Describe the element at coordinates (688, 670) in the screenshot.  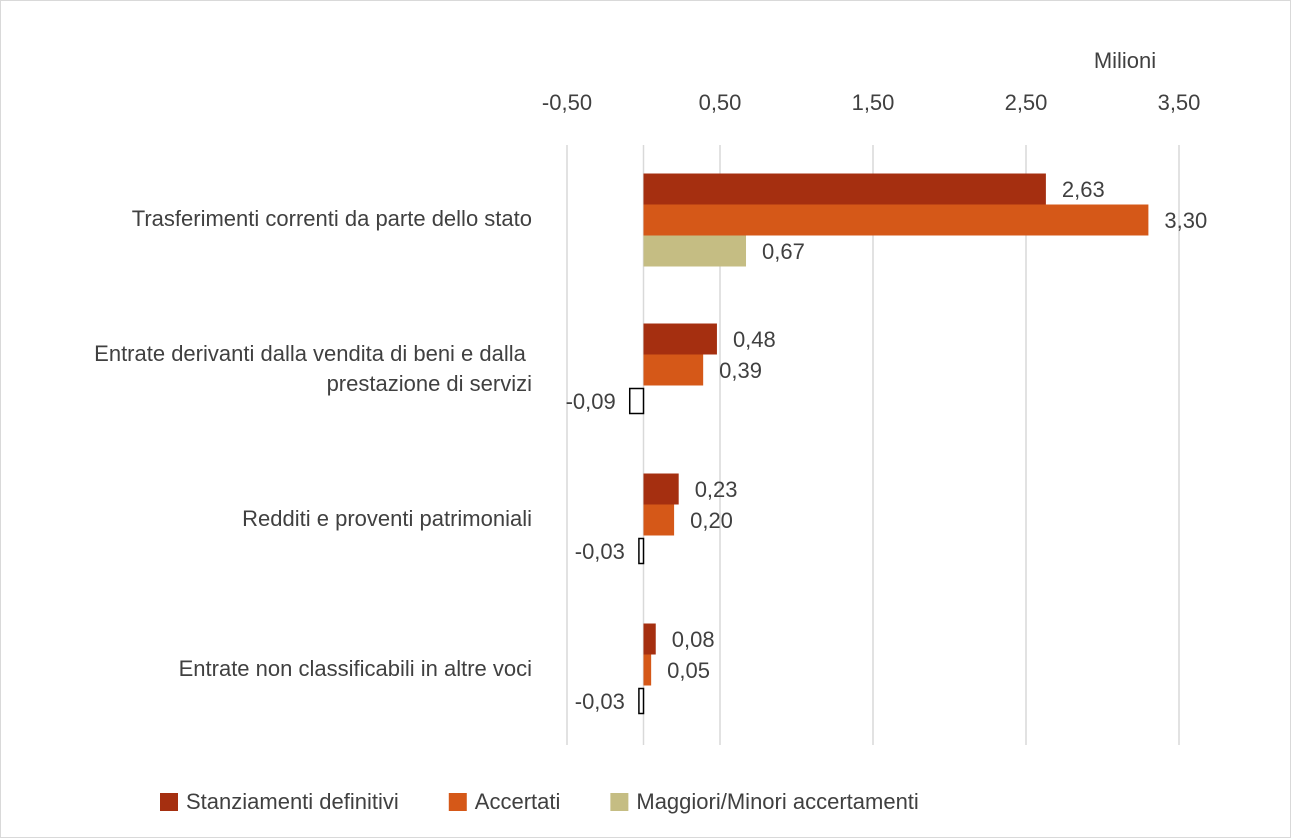
I see `data-label: 0,05` at that location.